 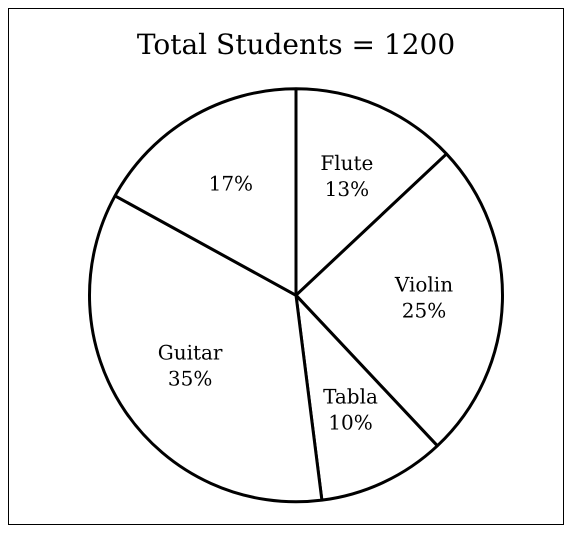 What do you see at coordinates (190, 352) in the screenshot?
I see `slice-label: Guitar` at bounding box center [190, 352].